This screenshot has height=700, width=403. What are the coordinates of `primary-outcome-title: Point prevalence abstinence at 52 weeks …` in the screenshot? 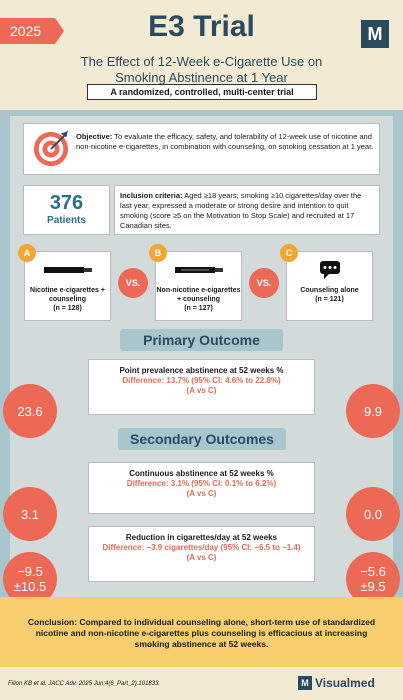 It's located at (201, 370).